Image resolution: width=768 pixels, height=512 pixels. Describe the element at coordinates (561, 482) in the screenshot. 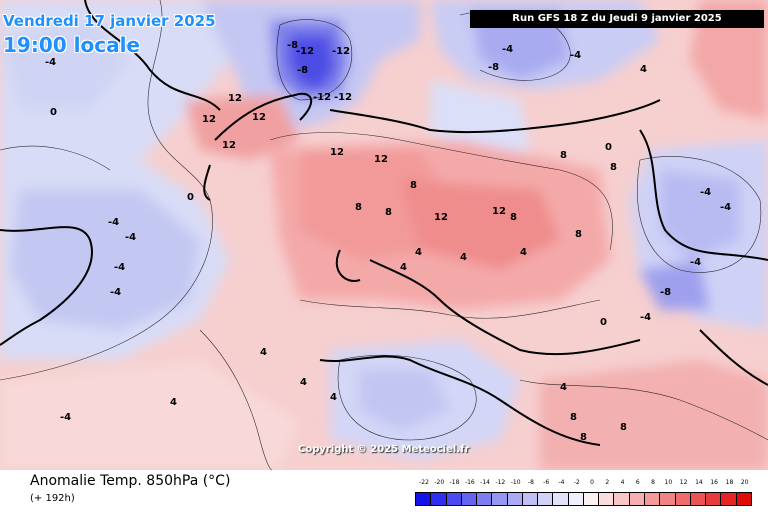

I see `legend-label: -4` at that location.